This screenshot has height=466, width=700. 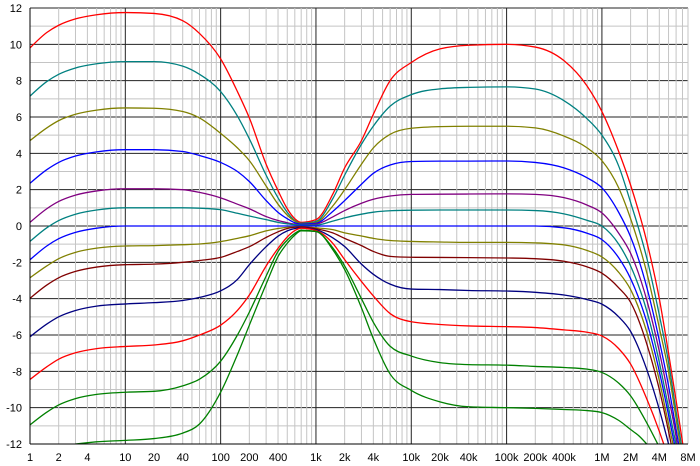 What do you see at coordinates (440, 458) in the screenshot?
I see `x-tick-label: 20k` at bounding box center [440, 458].